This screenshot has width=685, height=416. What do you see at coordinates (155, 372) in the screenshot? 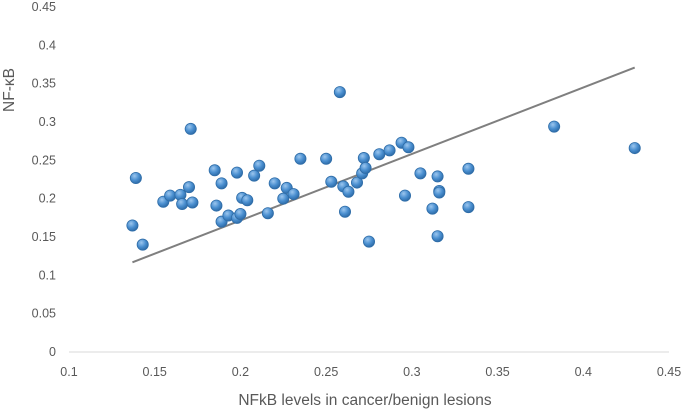
I see `x-tick-label: 0.15` at bounding box center [155, 372].